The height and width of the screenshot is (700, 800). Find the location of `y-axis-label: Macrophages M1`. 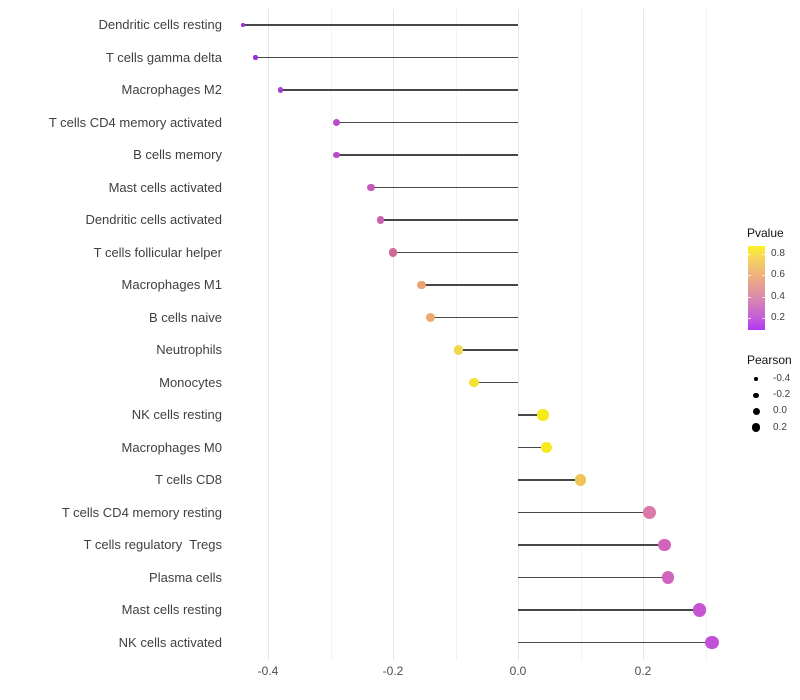

y-axis-label: Macrophages M1 is located at coordinates (171, 284).